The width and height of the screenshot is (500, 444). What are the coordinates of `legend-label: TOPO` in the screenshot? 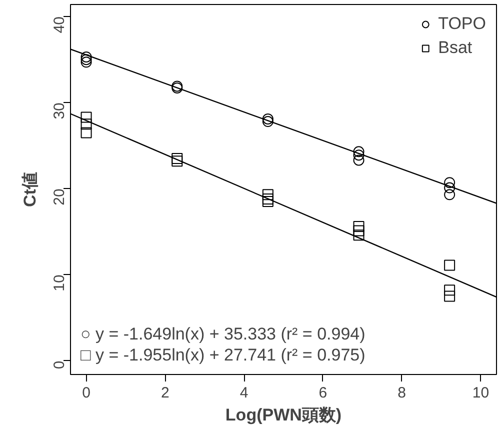 It's located at (462, 24).